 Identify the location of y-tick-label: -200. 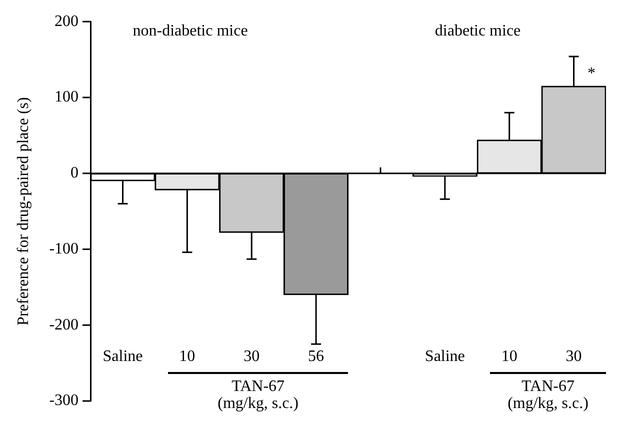
(64, 325).